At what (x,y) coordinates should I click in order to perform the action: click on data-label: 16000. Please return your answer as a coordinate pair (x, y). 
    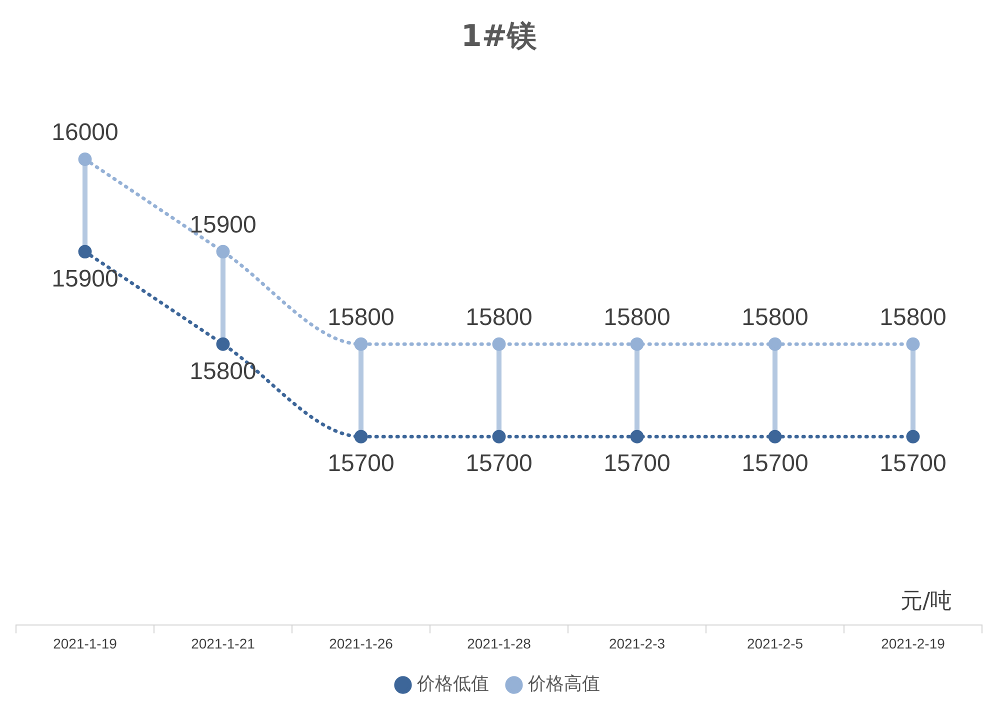
    Looking at the image, I should click on (85, 132).